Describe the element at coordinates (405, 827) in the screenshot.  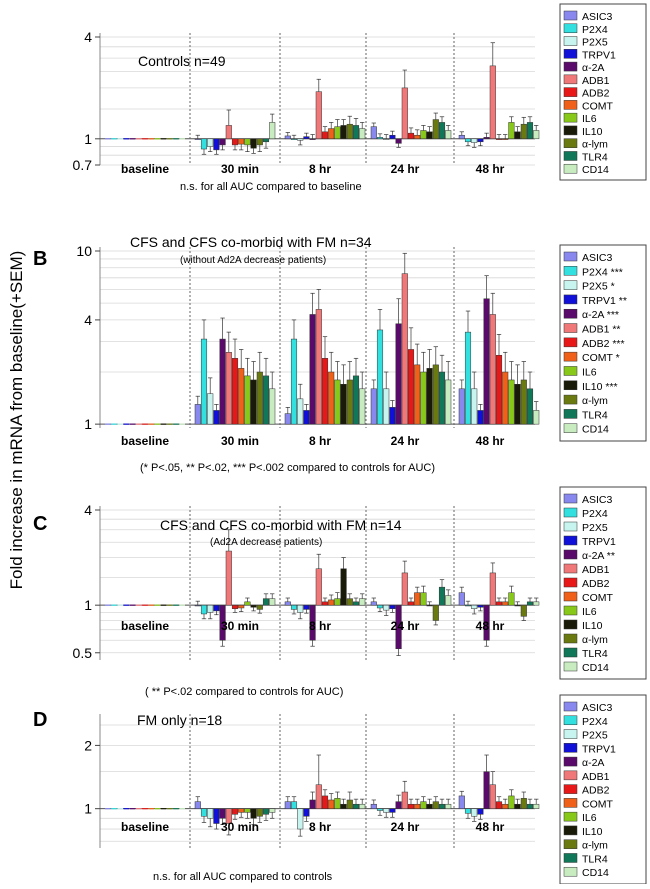
I see `x-category-label: 24 hr` at that location.